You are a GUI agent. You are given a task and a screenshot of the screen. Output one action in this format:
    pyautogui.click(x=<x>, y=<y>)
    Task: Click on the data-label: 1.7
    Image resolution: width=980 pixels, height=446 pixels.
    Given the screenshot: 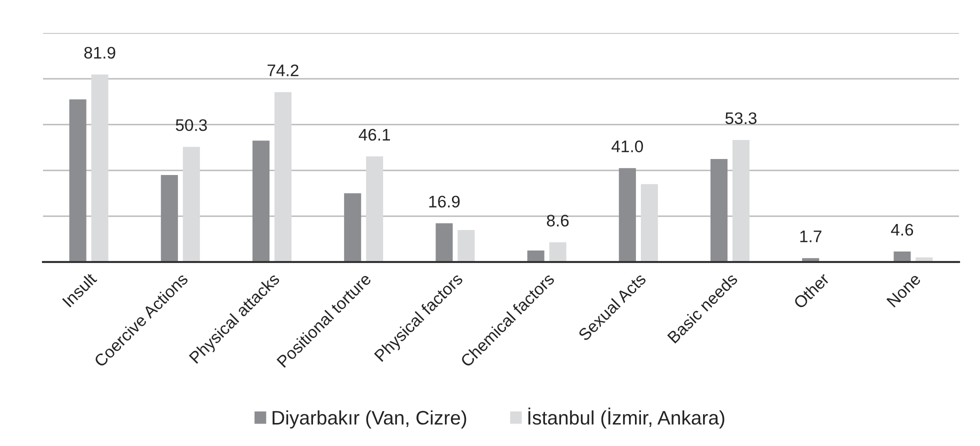 What is the action you would take?
    pyautogui.click(x=811, y=236)
    